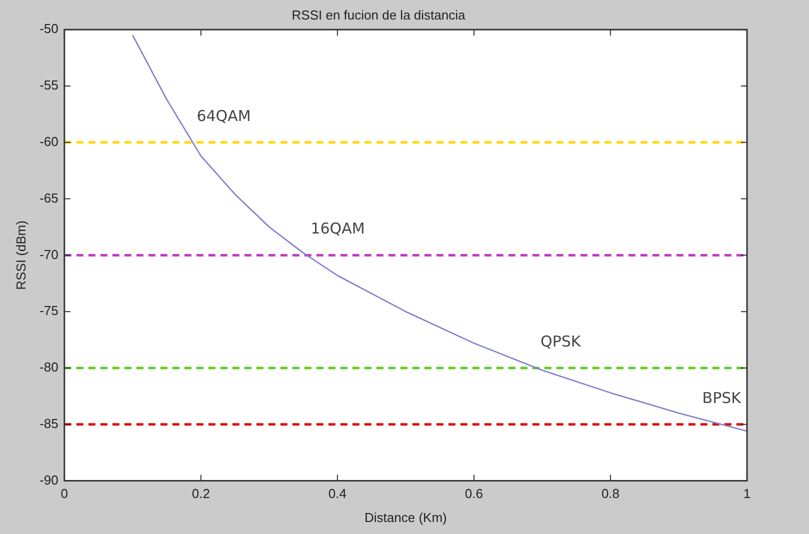 The height and width of the screenshot is (534, 809). Describe the element at coordinates (49, 367) in the screenshot. I see `y-tick-label: -80` at that location.